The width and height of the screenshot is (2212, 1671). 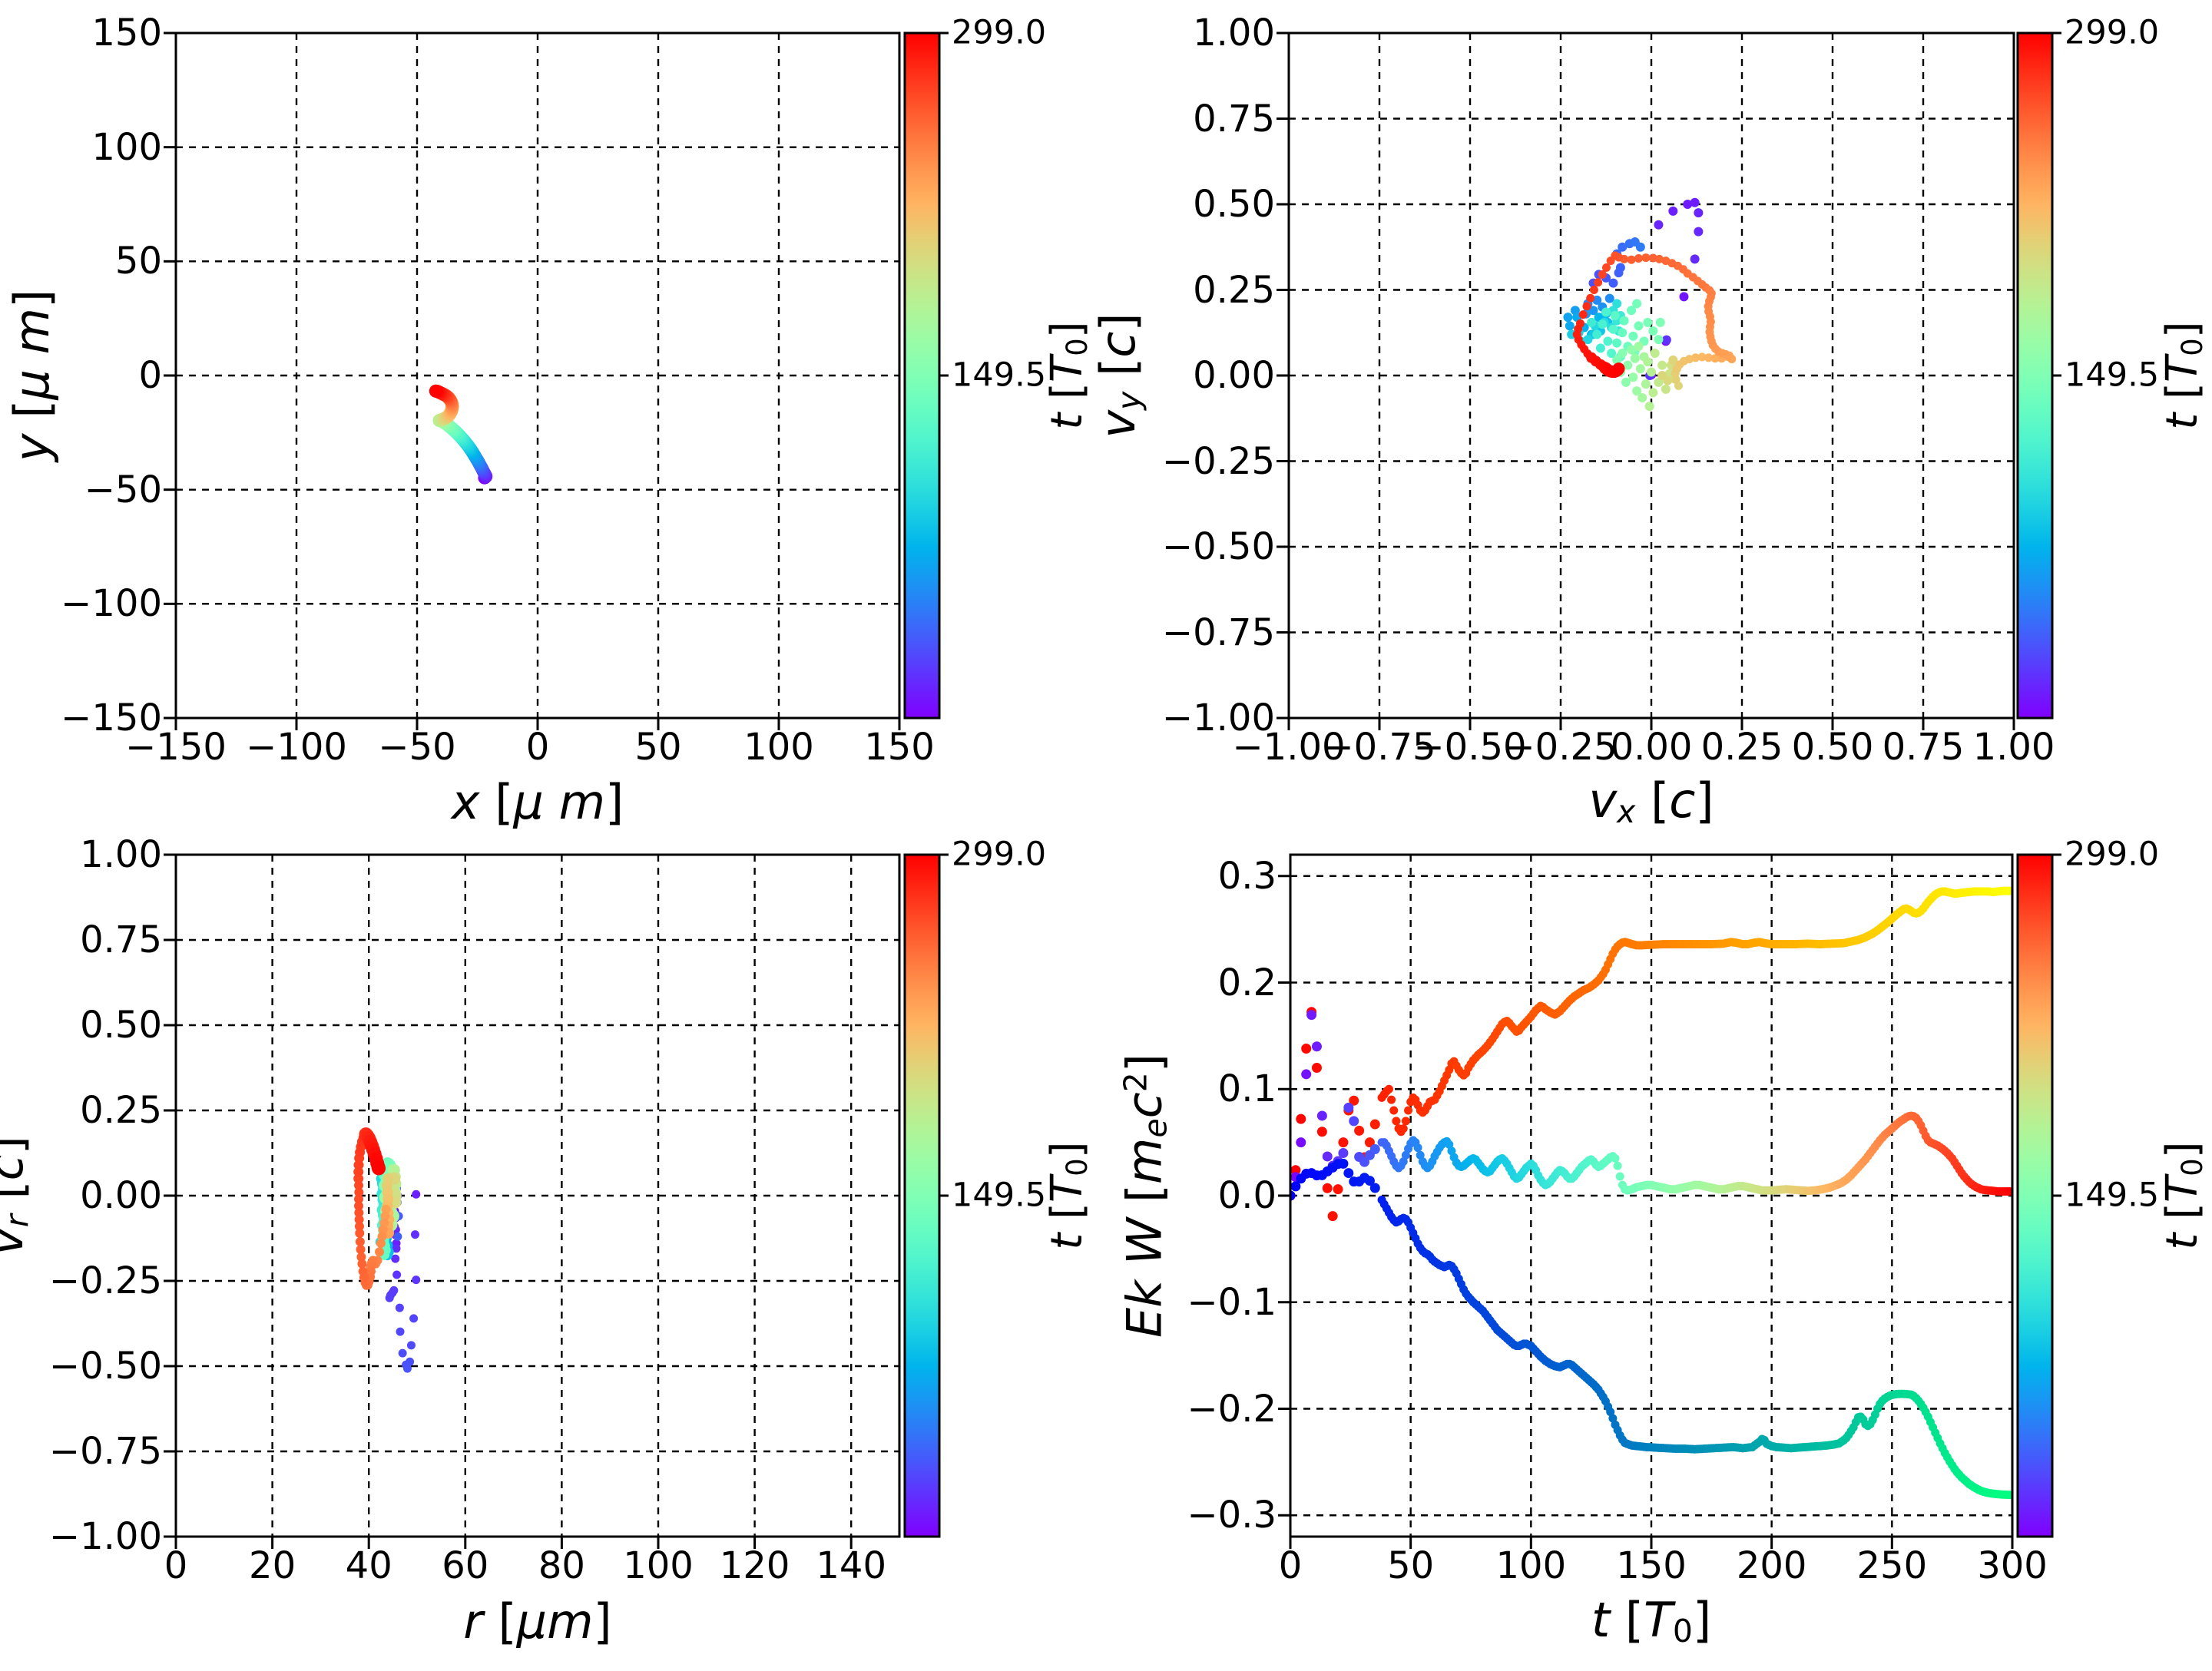 What do you see at coordinates (1232, 1302) in the screenshot?
I see `y-tick-label: −0.1` at bounding box center [1232, 1302].